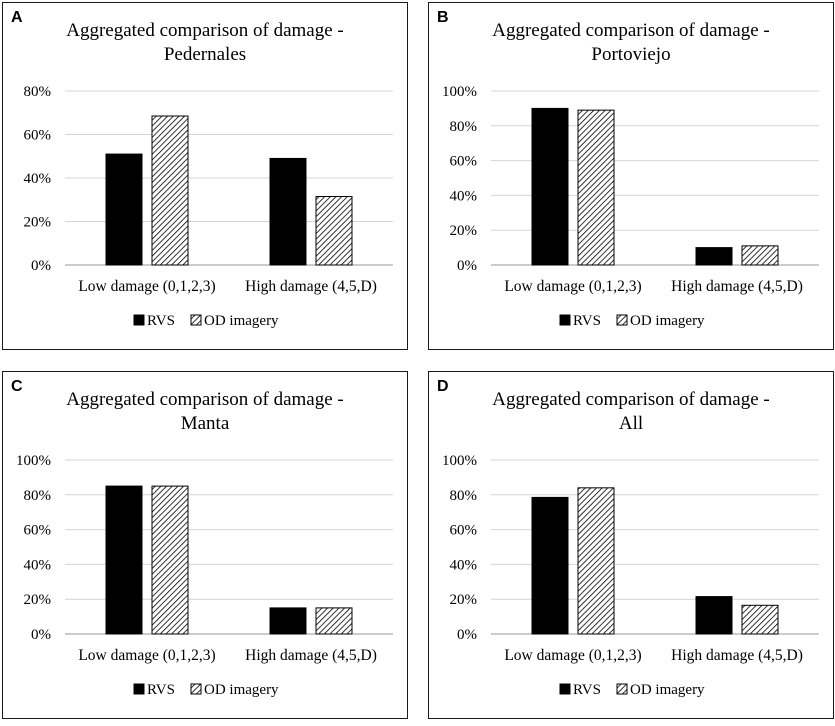  What do you see at coordinates (205, 423) in the screenshot?
I see `chart-title-line-2: Manta` at bounding box center [205, 423].